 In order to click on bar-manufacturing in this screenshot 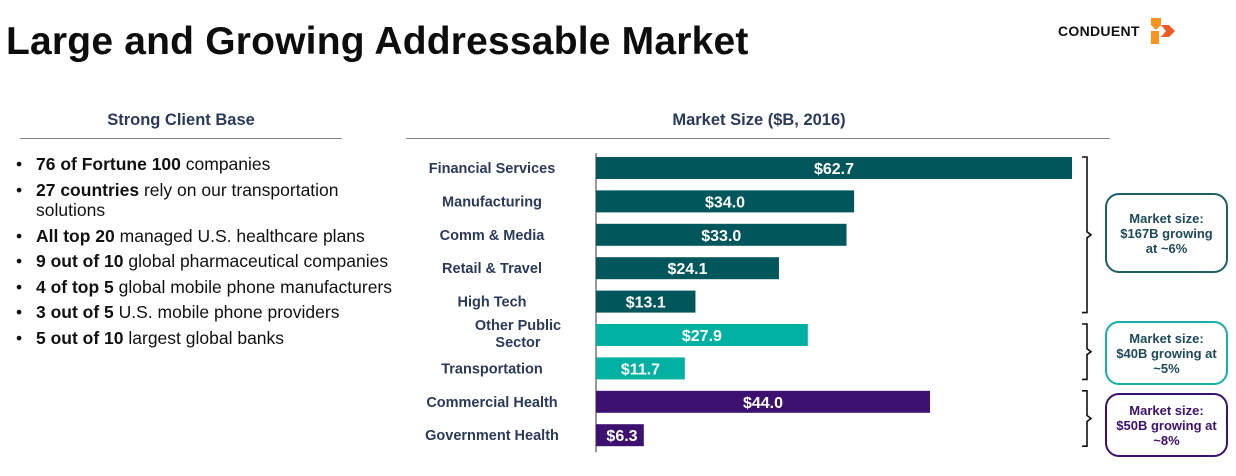, I will do `click(725, 201)`.